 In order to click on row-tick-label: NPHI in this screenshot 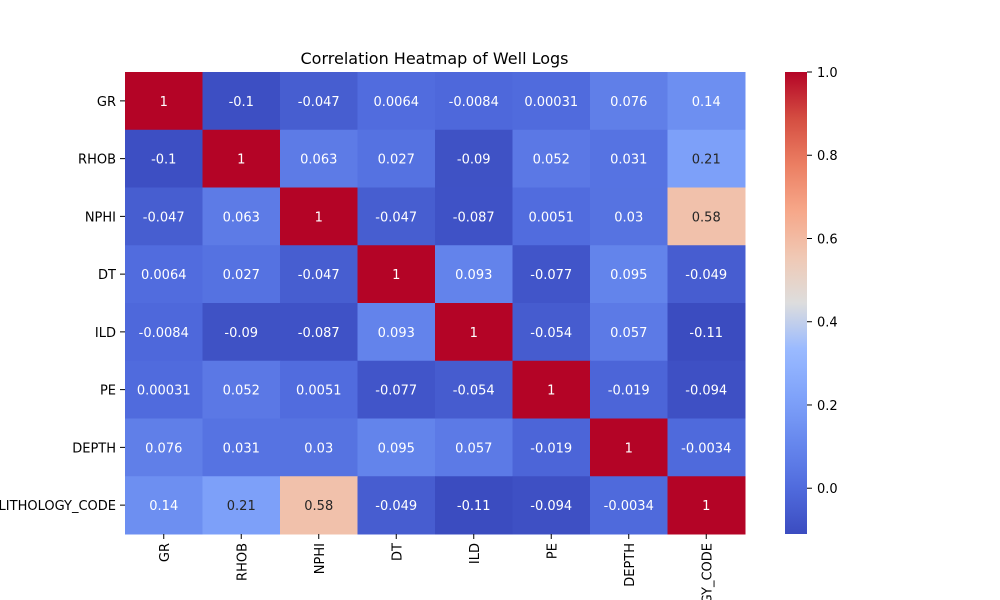, I will do `click(100, 217)`.